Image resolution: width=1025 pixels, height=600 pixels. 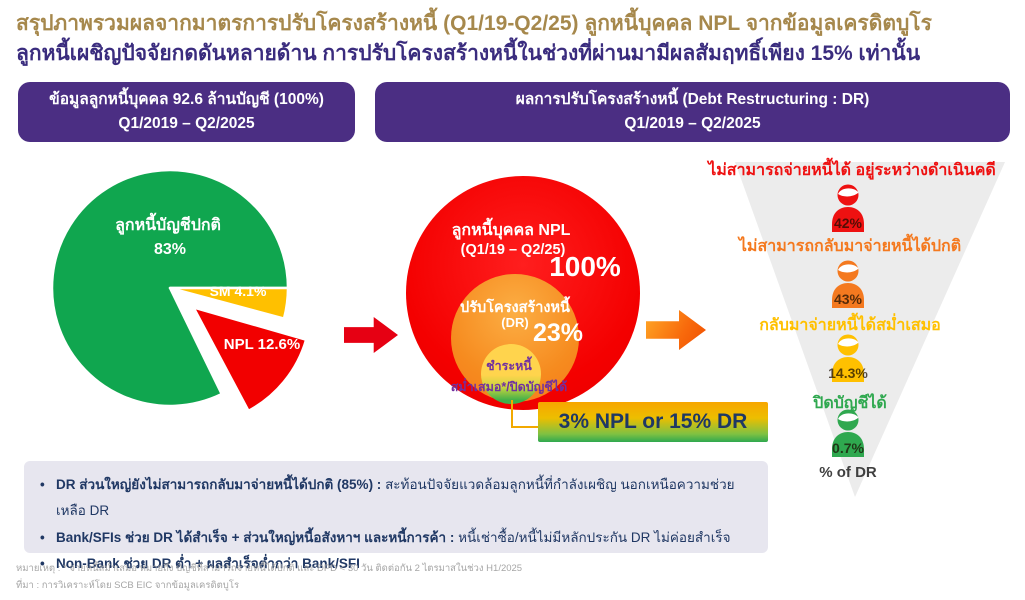 What do you see at coordinates (511, 230) in the screenshot?
I see `npl-circle-title: ลูกหนี้บุคคล NPL` at bounding box center [511, 230].